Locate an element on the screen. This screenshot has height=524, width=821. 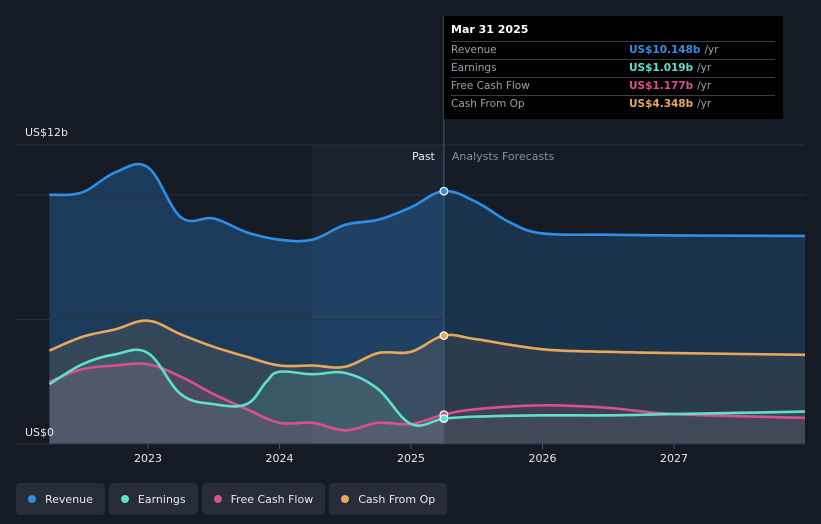
x-axis-ticks: 2023 2024 2025 2026 2027 is located at coordinates (411, 454).